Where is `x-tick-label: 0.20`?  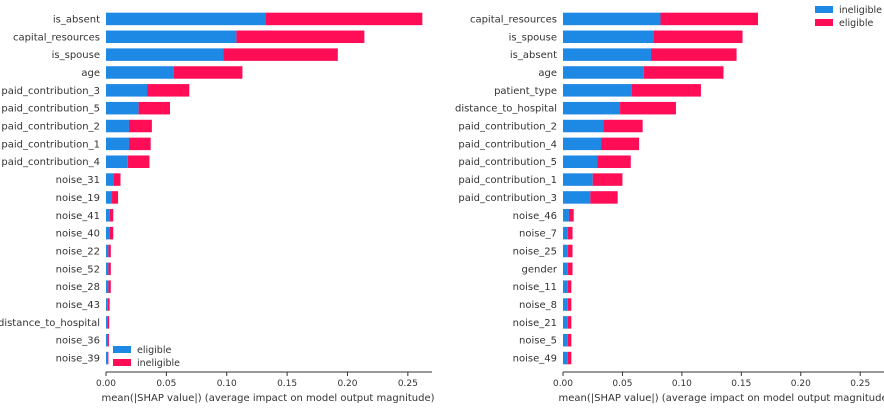 x-tick-label: 0.20 is located at coordinates (801, 384).